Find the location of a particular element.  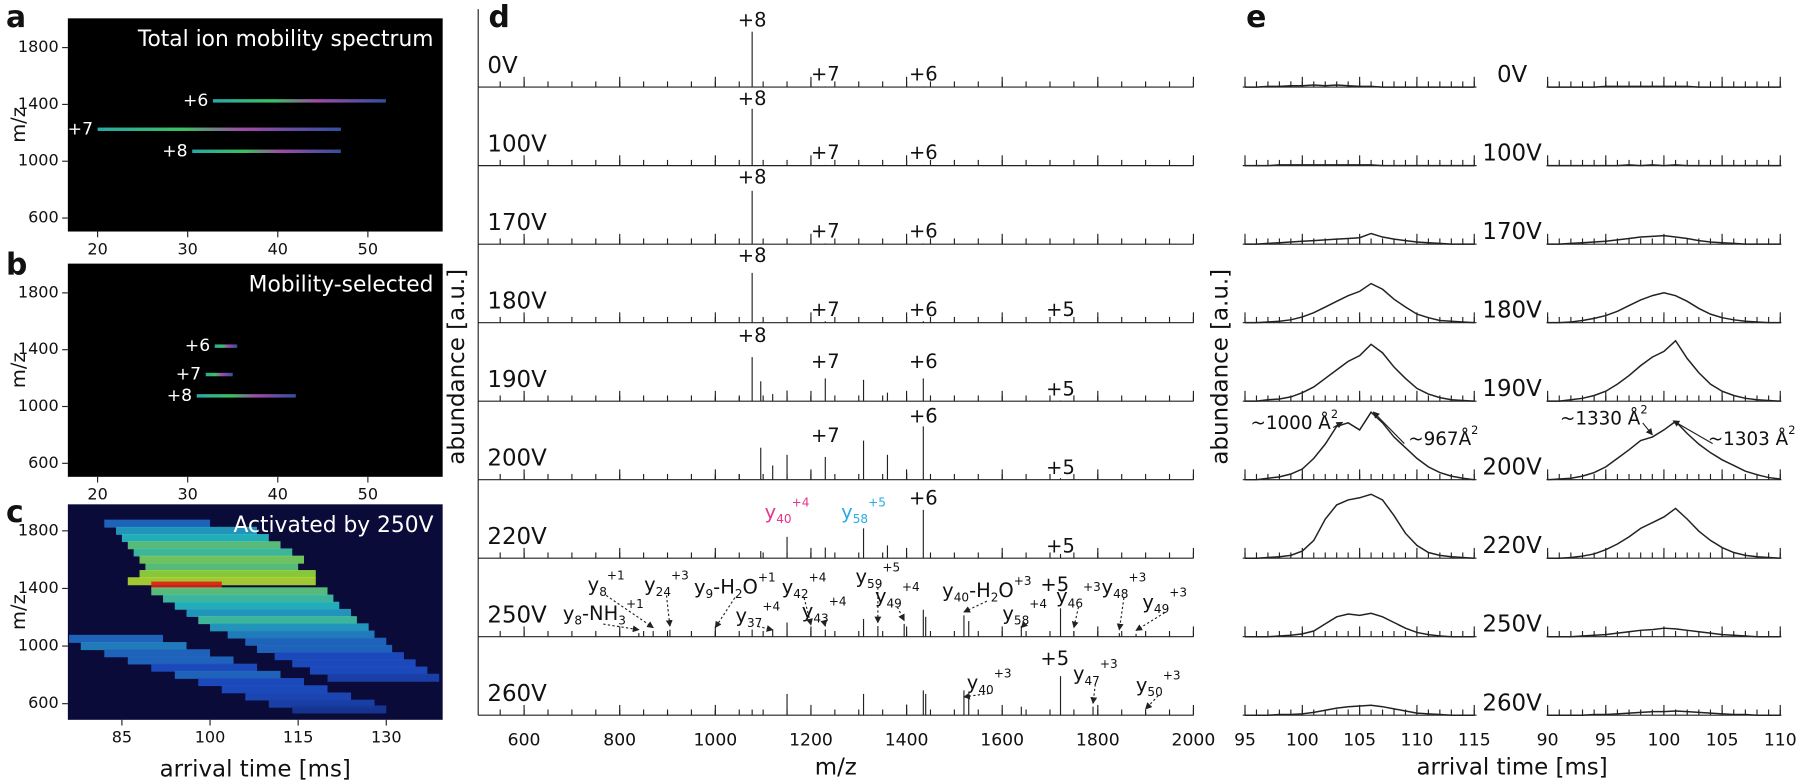

y-axis-label: abundance [a.u.] is located at coordinates (457, 367).